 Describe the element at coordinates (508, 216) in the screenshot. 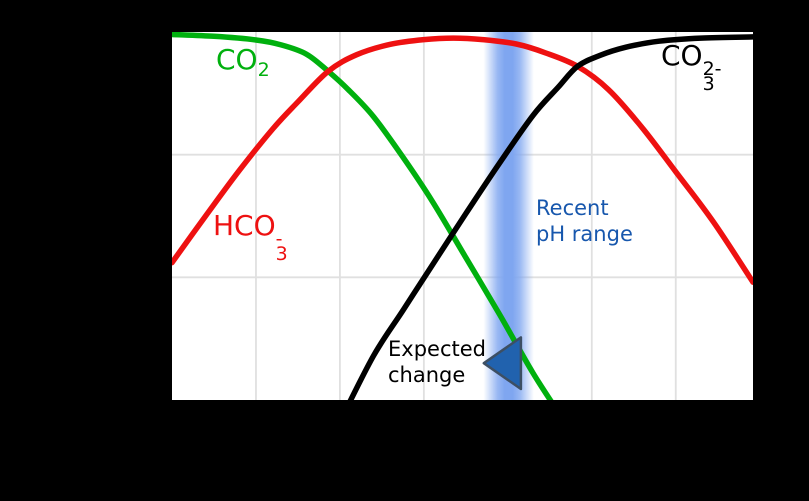

I see `recent-ph-range-band` at that location.